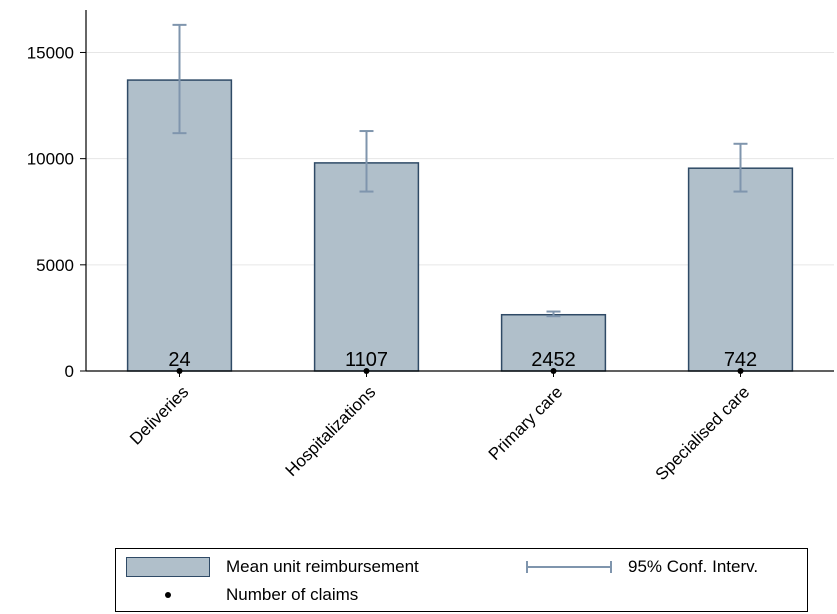  I want to click on legend-item-ci: 95% Conf. Interv., so click(642, 567).